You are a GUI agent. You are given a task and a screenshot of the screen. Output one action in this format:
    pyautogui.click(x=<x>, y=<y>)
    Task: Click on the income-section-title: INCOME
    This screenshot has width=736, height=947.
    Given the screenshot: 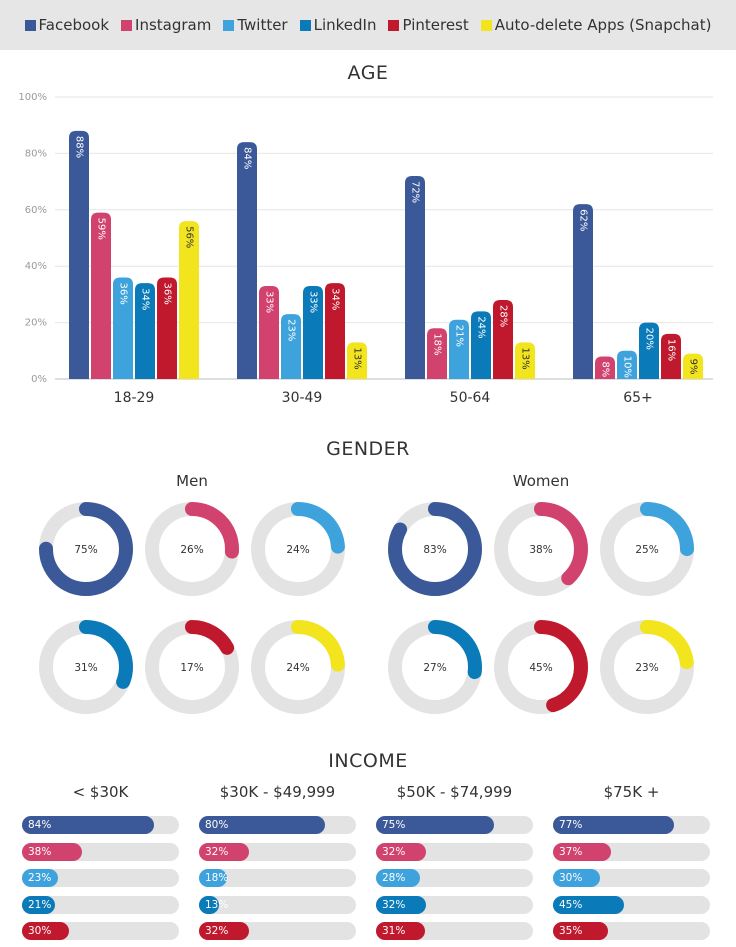 What is the action you would take?
    pyautogui.click(x=368, y=761)
    